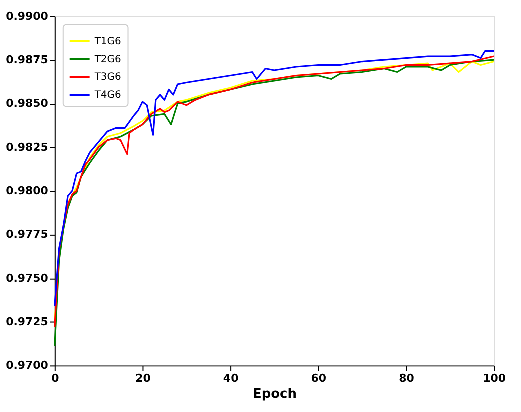 This screenshot has height=412, width=521. What do you see at coordinates (407, 379) in the screenshot?
I see `x-tick-label: 80` at bounding box center [407, 379].